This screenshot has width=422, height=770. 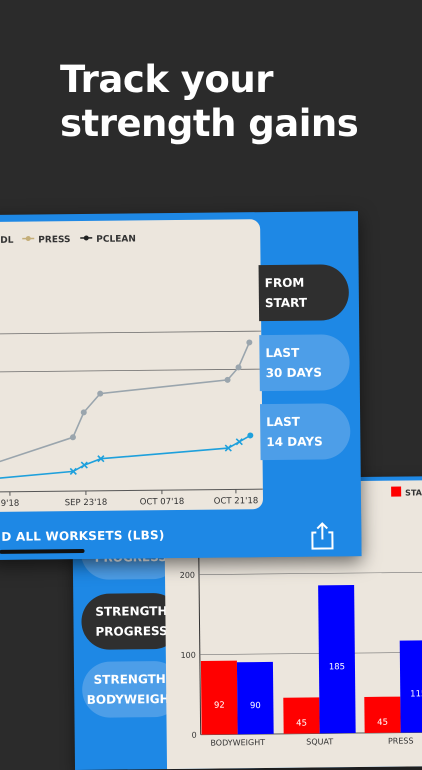 I want to click on worksets-label: D ALL WORKSETS (LBS), so click(x=82, y=536).